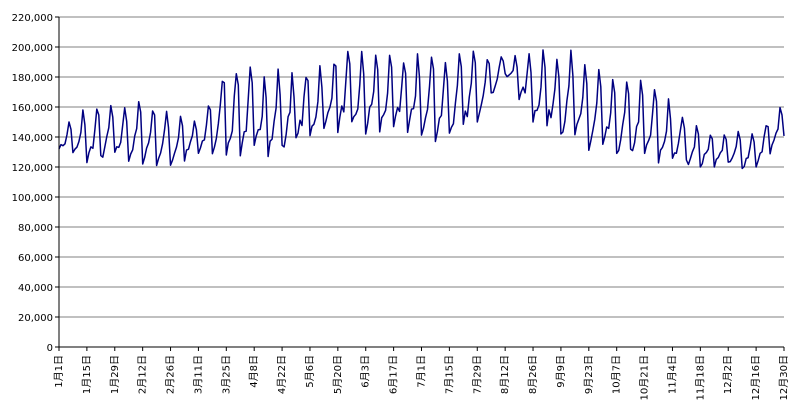  Describe the element at coordinates (143, 374) in the screenshot. I see `x-tick-label: 2月12日` at that location.